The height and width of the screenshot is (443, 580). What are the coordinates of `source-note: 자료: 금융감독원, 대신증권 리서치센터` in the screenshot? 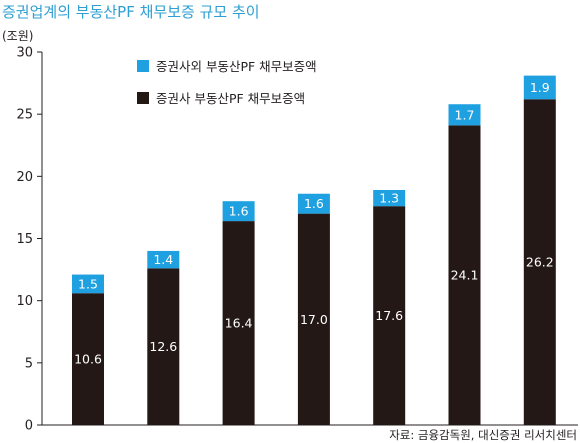 It's located at (483, 435).